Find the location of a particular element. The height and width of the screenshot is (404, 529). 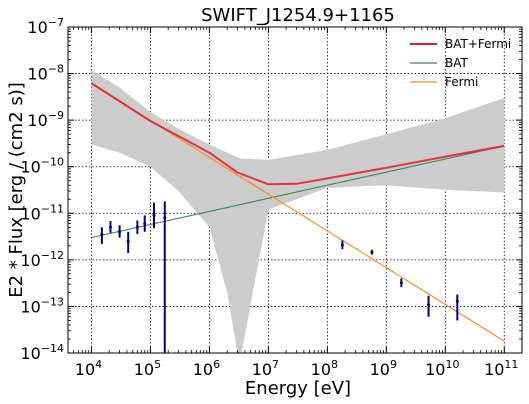

y-tick-label: 10⁻¹² is located at coordinates (42, 259).